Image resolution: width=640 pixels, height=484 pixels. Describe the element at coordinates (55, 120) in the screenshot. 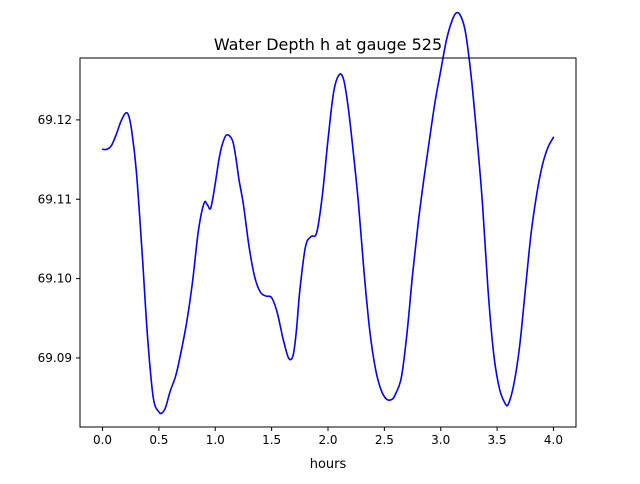

I see `y-tick-label: 69.12` at that location.